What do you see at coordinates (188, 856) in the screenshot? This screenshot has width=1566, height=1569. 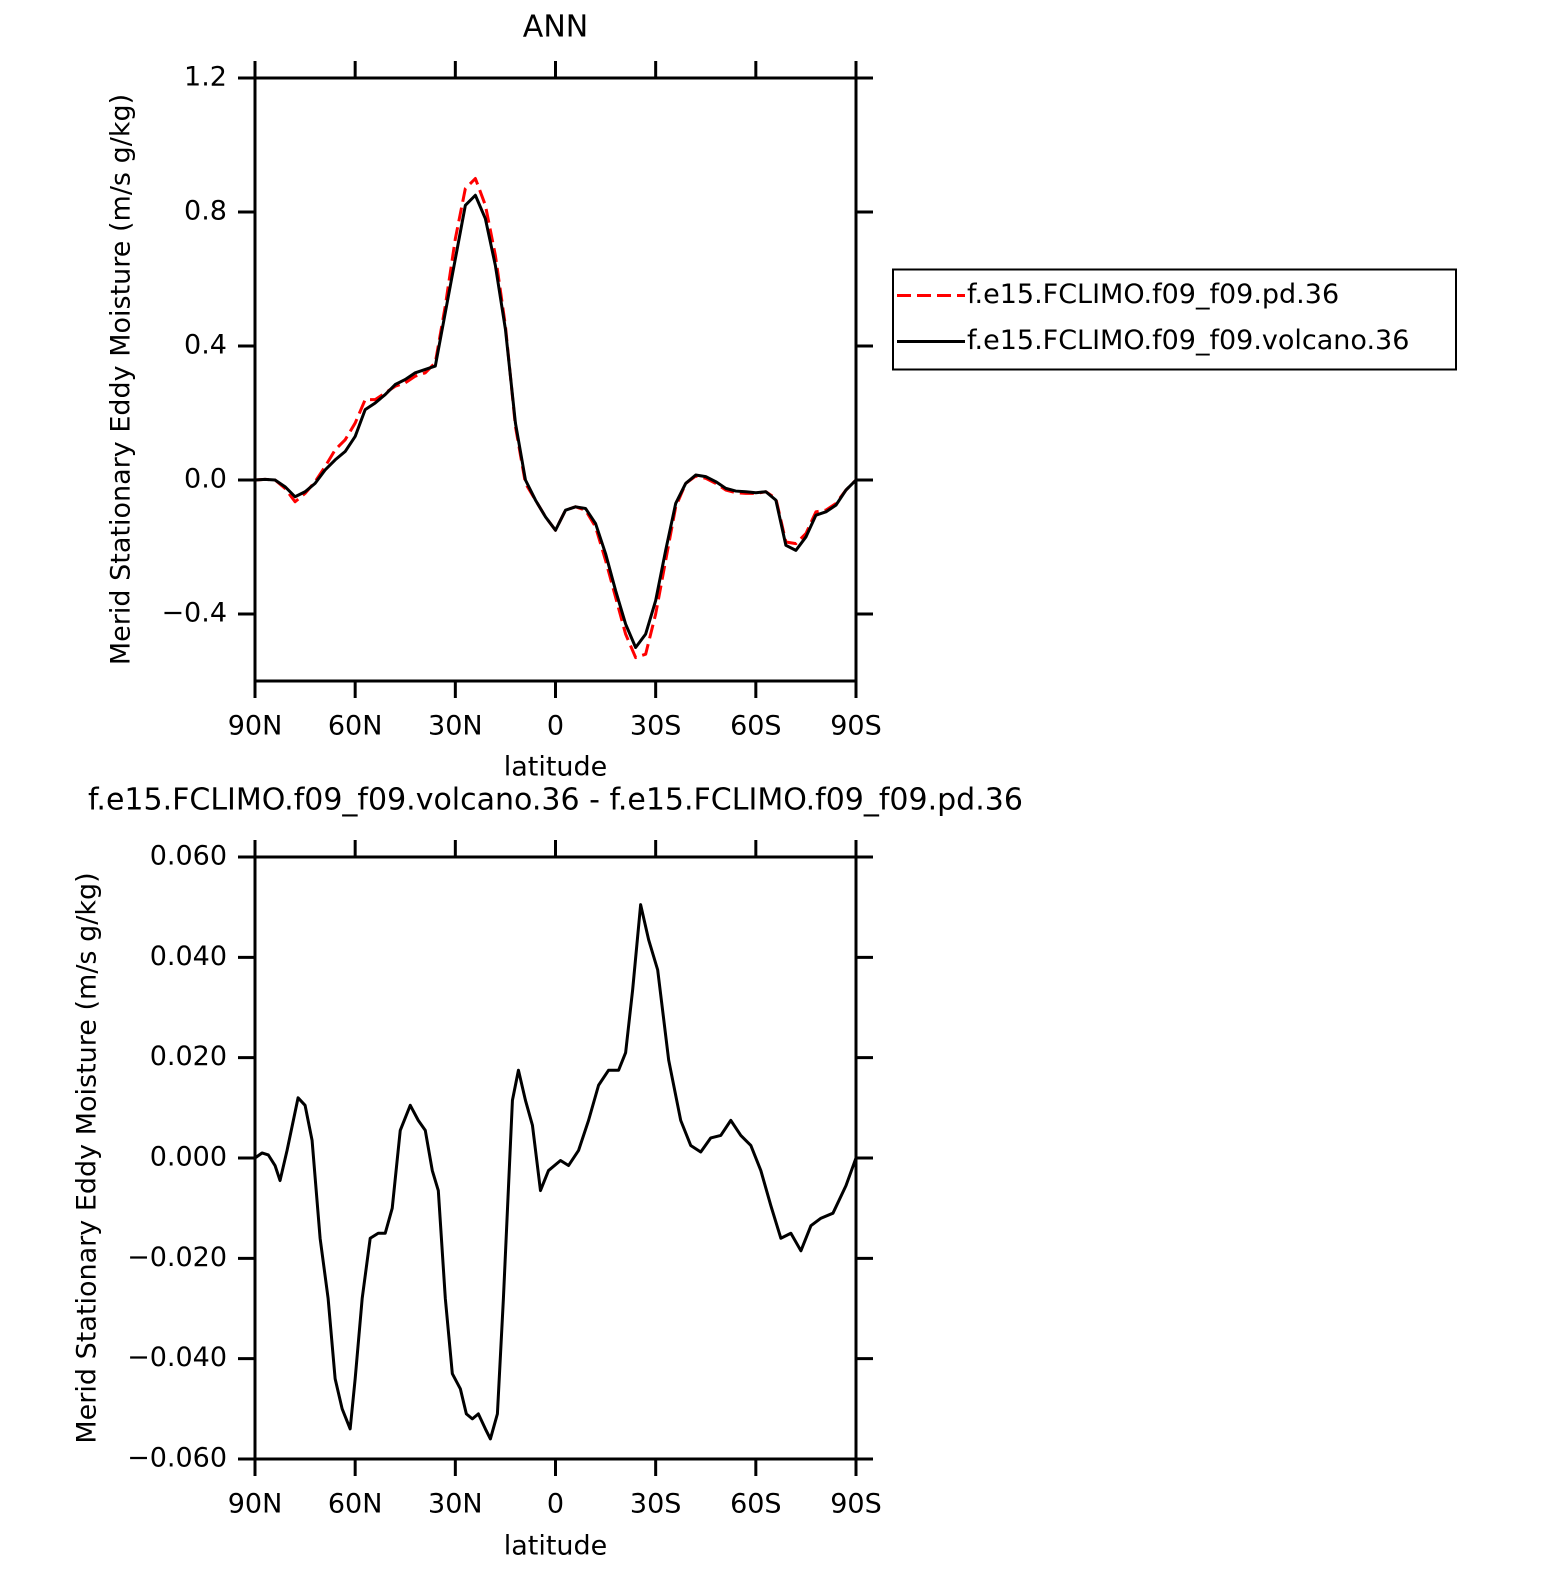 I see `y-tick-label: 0.060` at bounding box center [188, 856].